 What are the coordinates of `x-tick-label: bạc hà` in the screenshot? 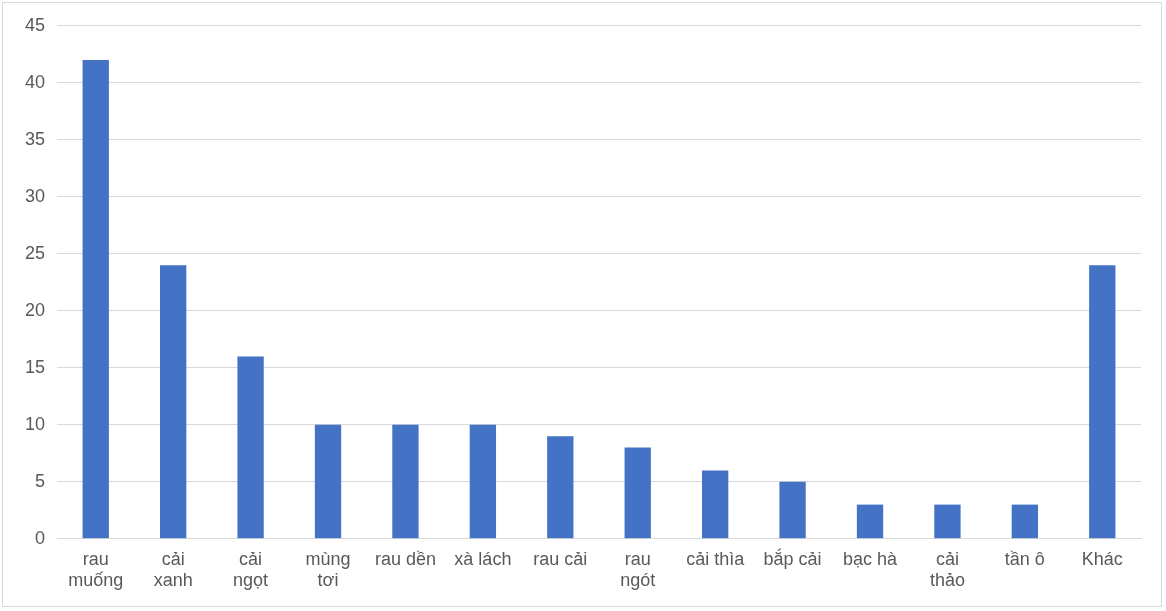 It's located at (870, 558).